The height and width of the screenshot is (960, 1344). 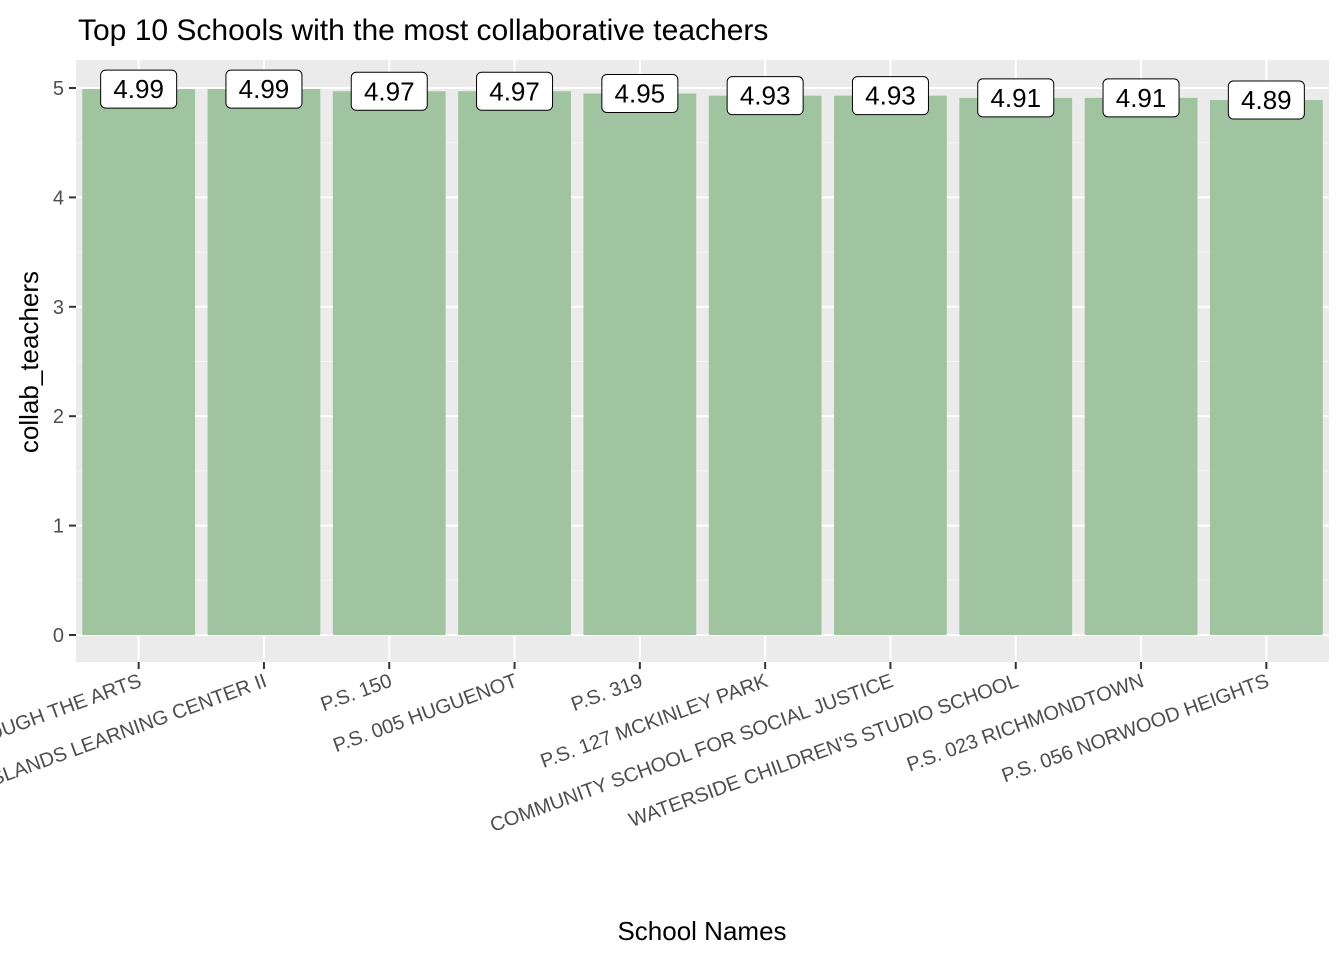 I want to click on x-tick-label: P.S. 319, so click(x=606, y=693).